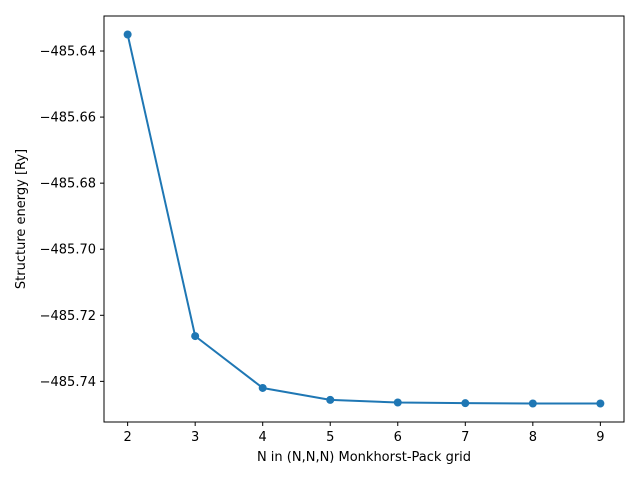 Image resolution: width=640 pixels, height=480 pixels. Describe the element at coordinates (398, 437) in the screenshot. I see `x-tick-label: 6` at that location.